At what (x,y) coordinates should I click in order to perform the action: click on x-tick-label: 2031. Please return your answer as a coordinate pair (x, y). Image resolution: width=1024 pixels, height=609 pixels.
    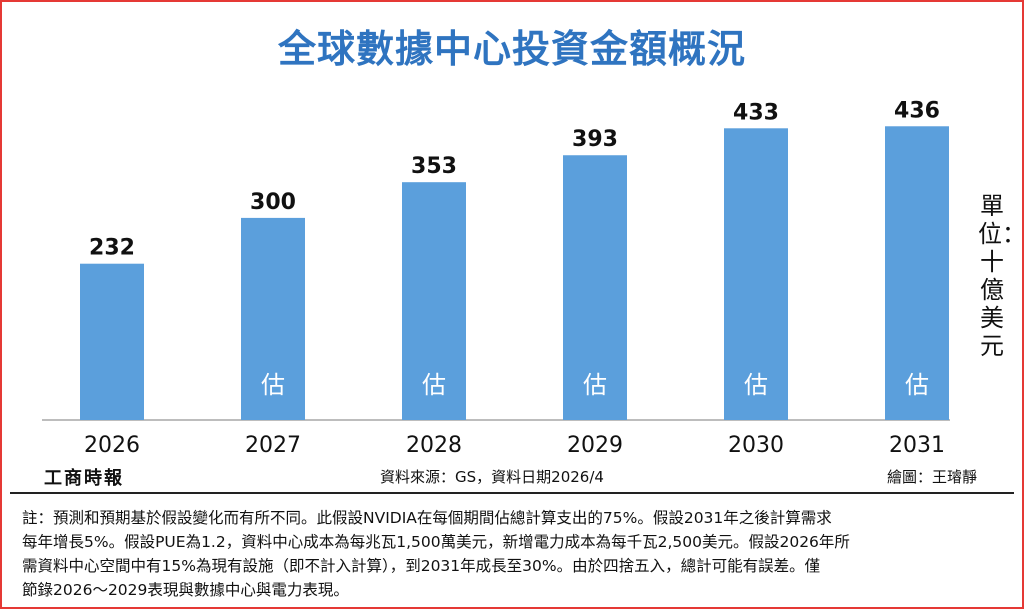
    Looking at the image, I should click on (917, 445).